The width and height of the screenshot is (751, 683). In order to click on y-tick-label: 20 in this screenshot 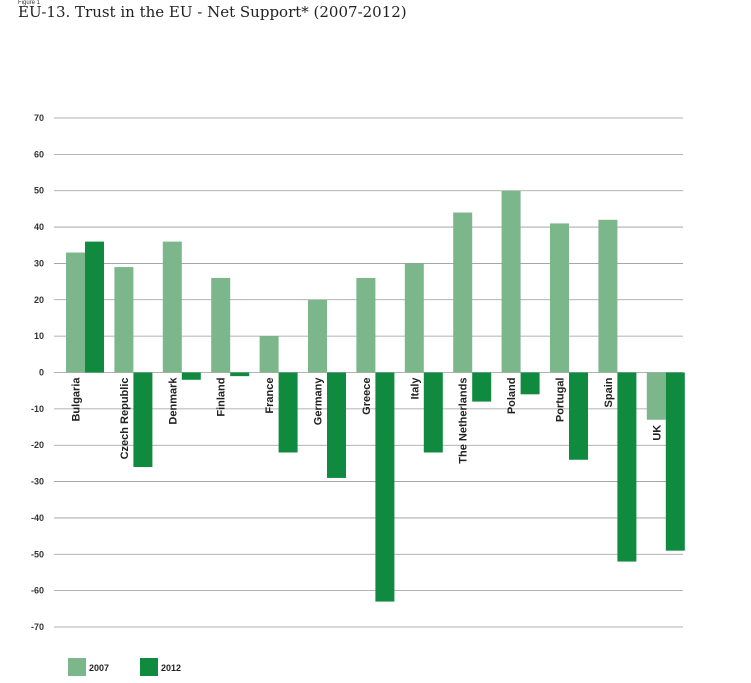, I will do `click(39, 300)`.